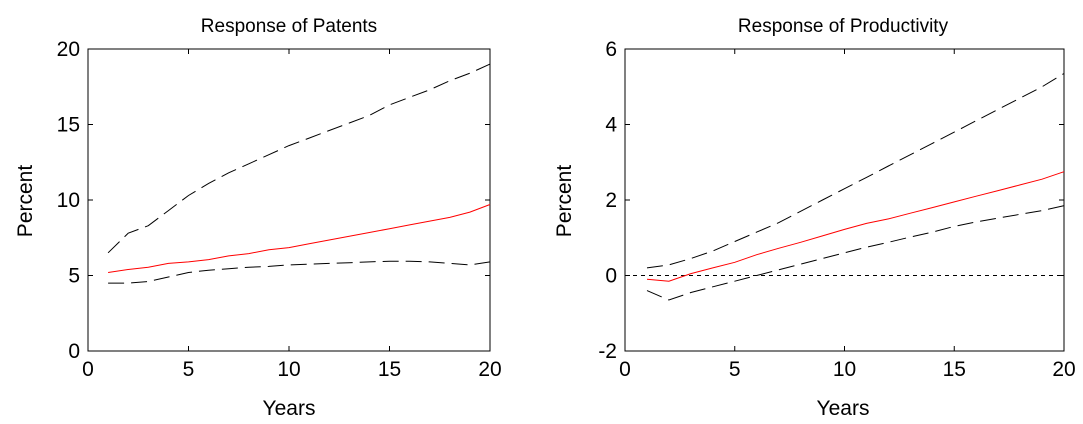  Describe the element at coordinates (68, 49) in the screenshot. I see `patents-y-tick-label: 20` at that location.